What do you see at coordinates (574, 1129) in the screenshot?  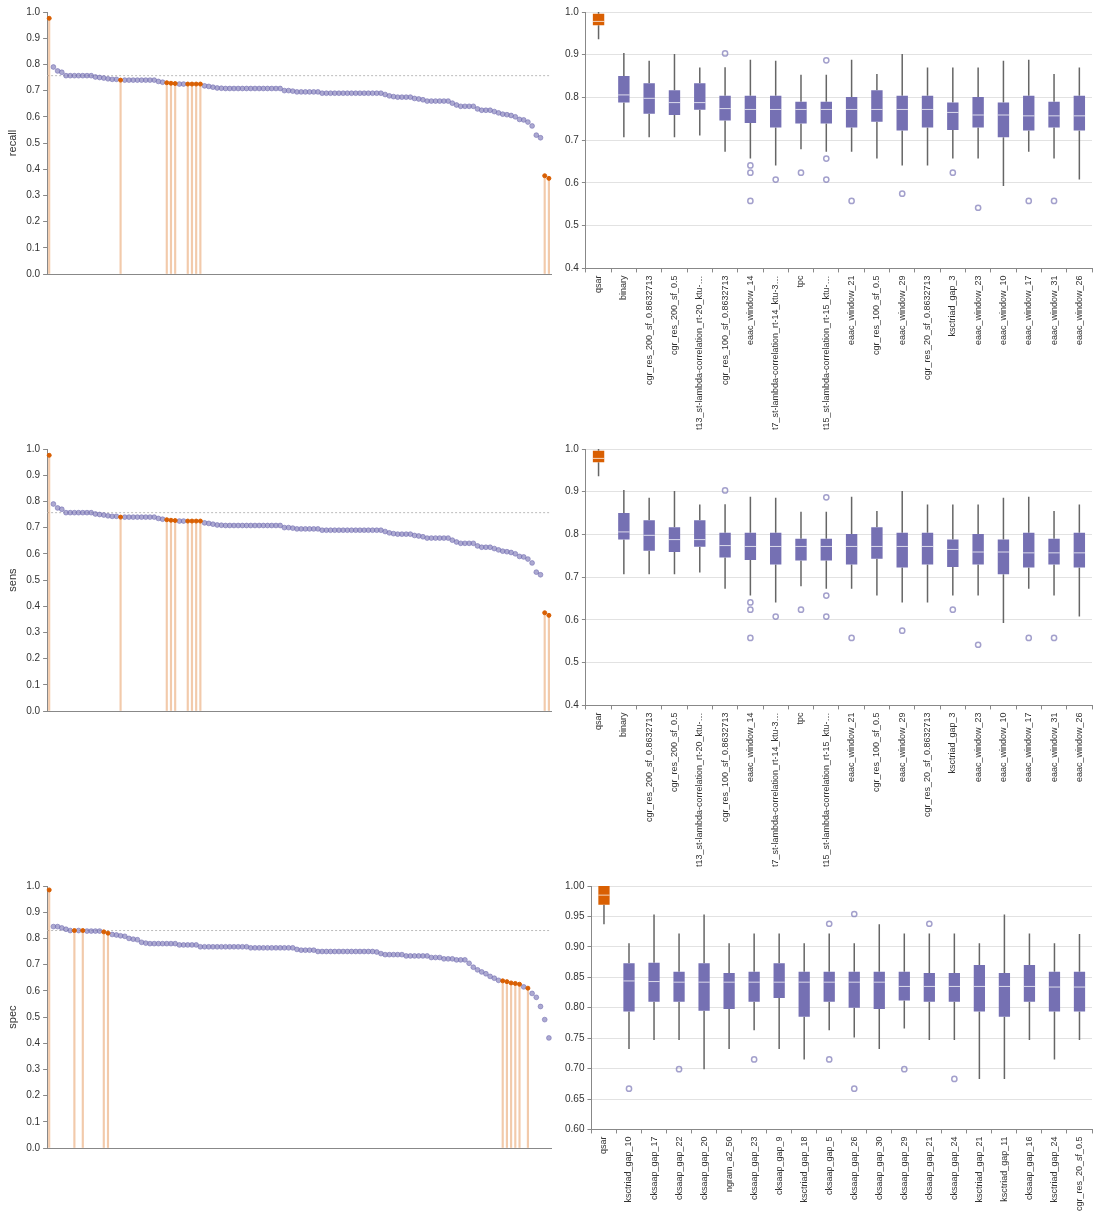 I see `y-tick-label: 0.60` at bounding box center [574, 1129].